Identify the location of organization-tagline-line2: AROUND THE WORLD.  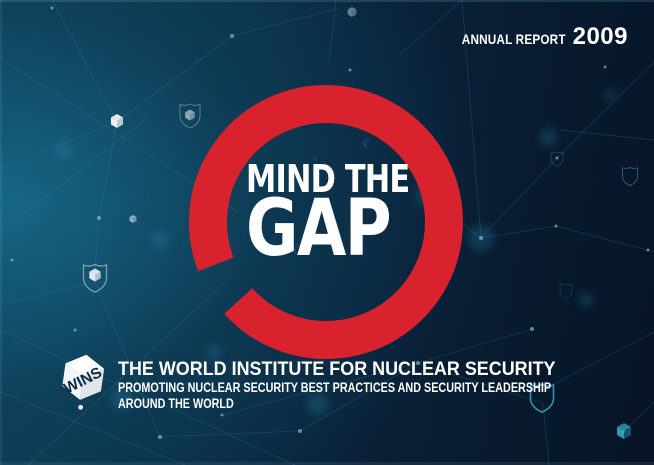
(176, 403).